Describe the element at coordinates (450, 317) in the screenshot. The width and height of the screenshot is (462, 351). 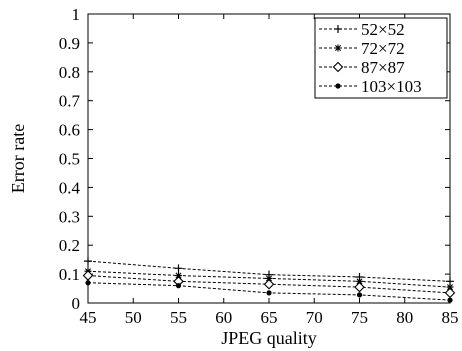
I see `x-tick-label: 85` at that location.